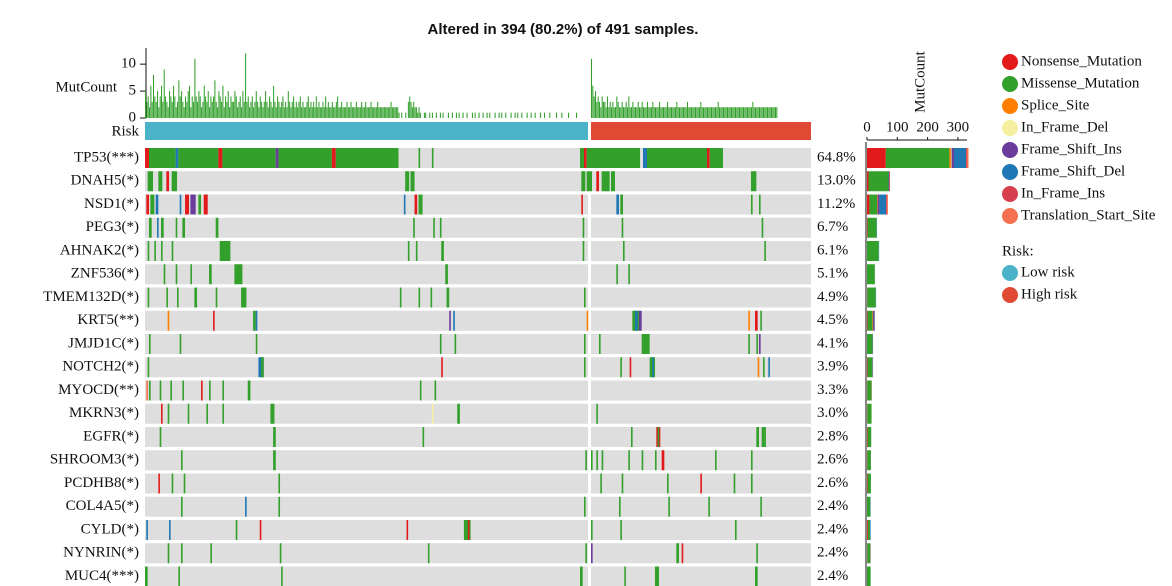 The height and width of the screenshot is (586, 1172). I want to click on gene-percent: 2.4%, so click(832, 553).